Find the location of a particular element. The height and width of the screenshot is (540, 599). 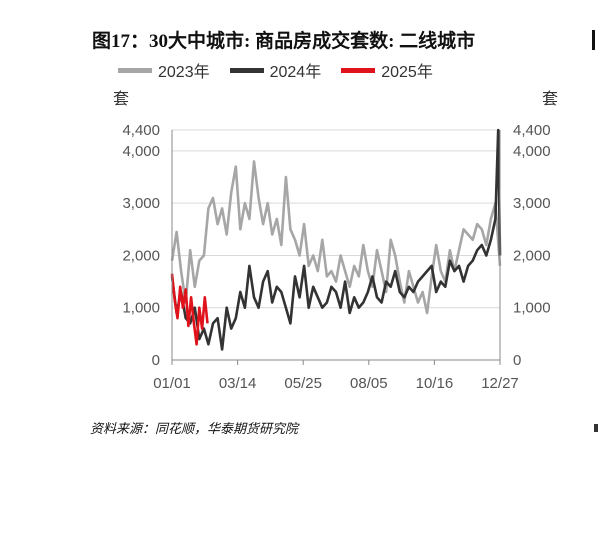

legend-swatch-2024 is located at coordinates (246, 70).